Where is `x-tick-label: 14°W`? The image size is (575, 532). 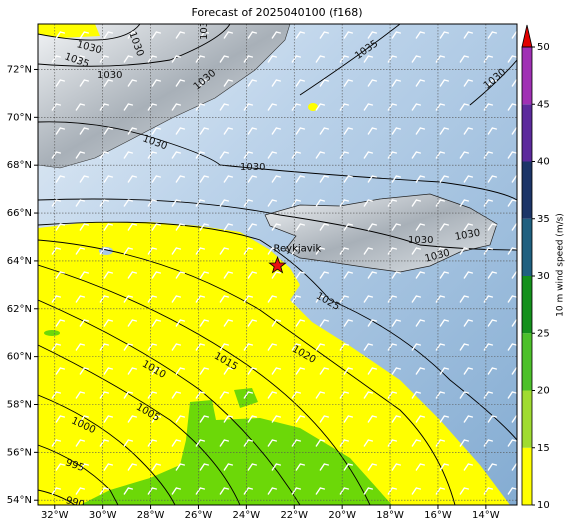 x-tick-label: 14°W is located at coordinates (486, 515).